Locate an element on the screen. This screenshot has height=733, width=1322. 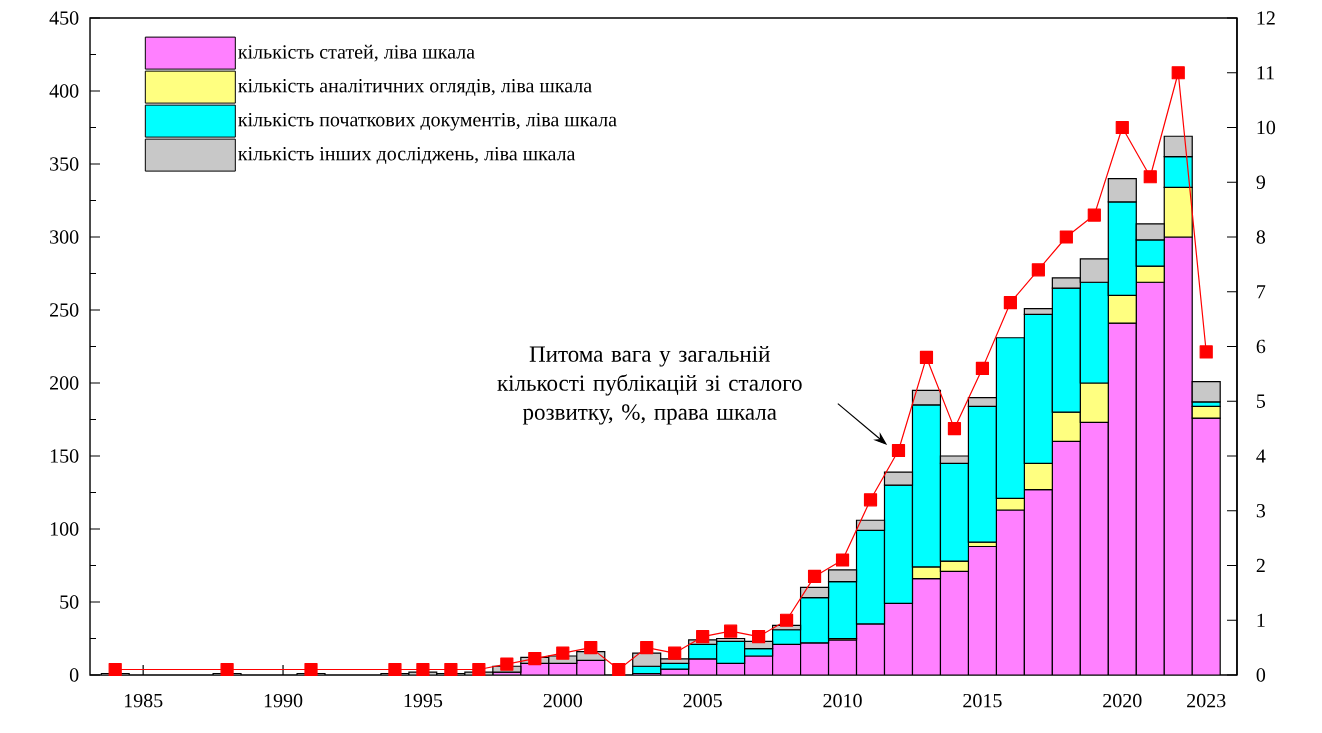
x-tick-label: 2000 is located at coordinates (563, 700).